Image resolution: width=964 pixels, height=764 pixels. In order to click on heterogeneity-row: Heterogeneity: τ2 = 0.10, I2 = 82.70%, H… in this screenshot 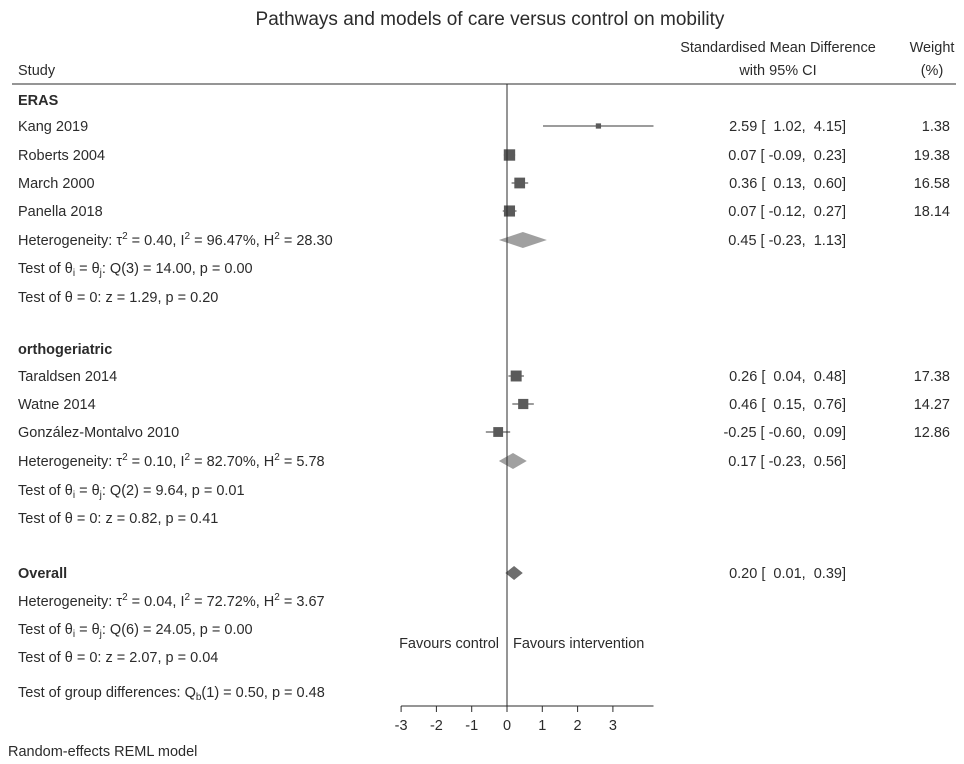, I will do `click(432, 461)`.